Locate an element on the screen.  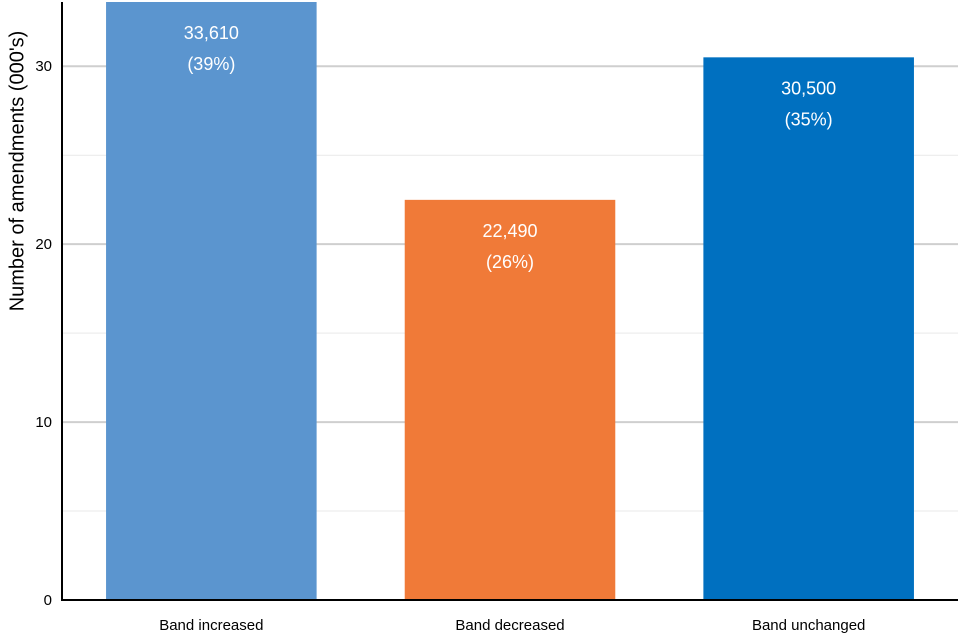
bar-value-label: 22,490 is located at coordinates (509, 231).